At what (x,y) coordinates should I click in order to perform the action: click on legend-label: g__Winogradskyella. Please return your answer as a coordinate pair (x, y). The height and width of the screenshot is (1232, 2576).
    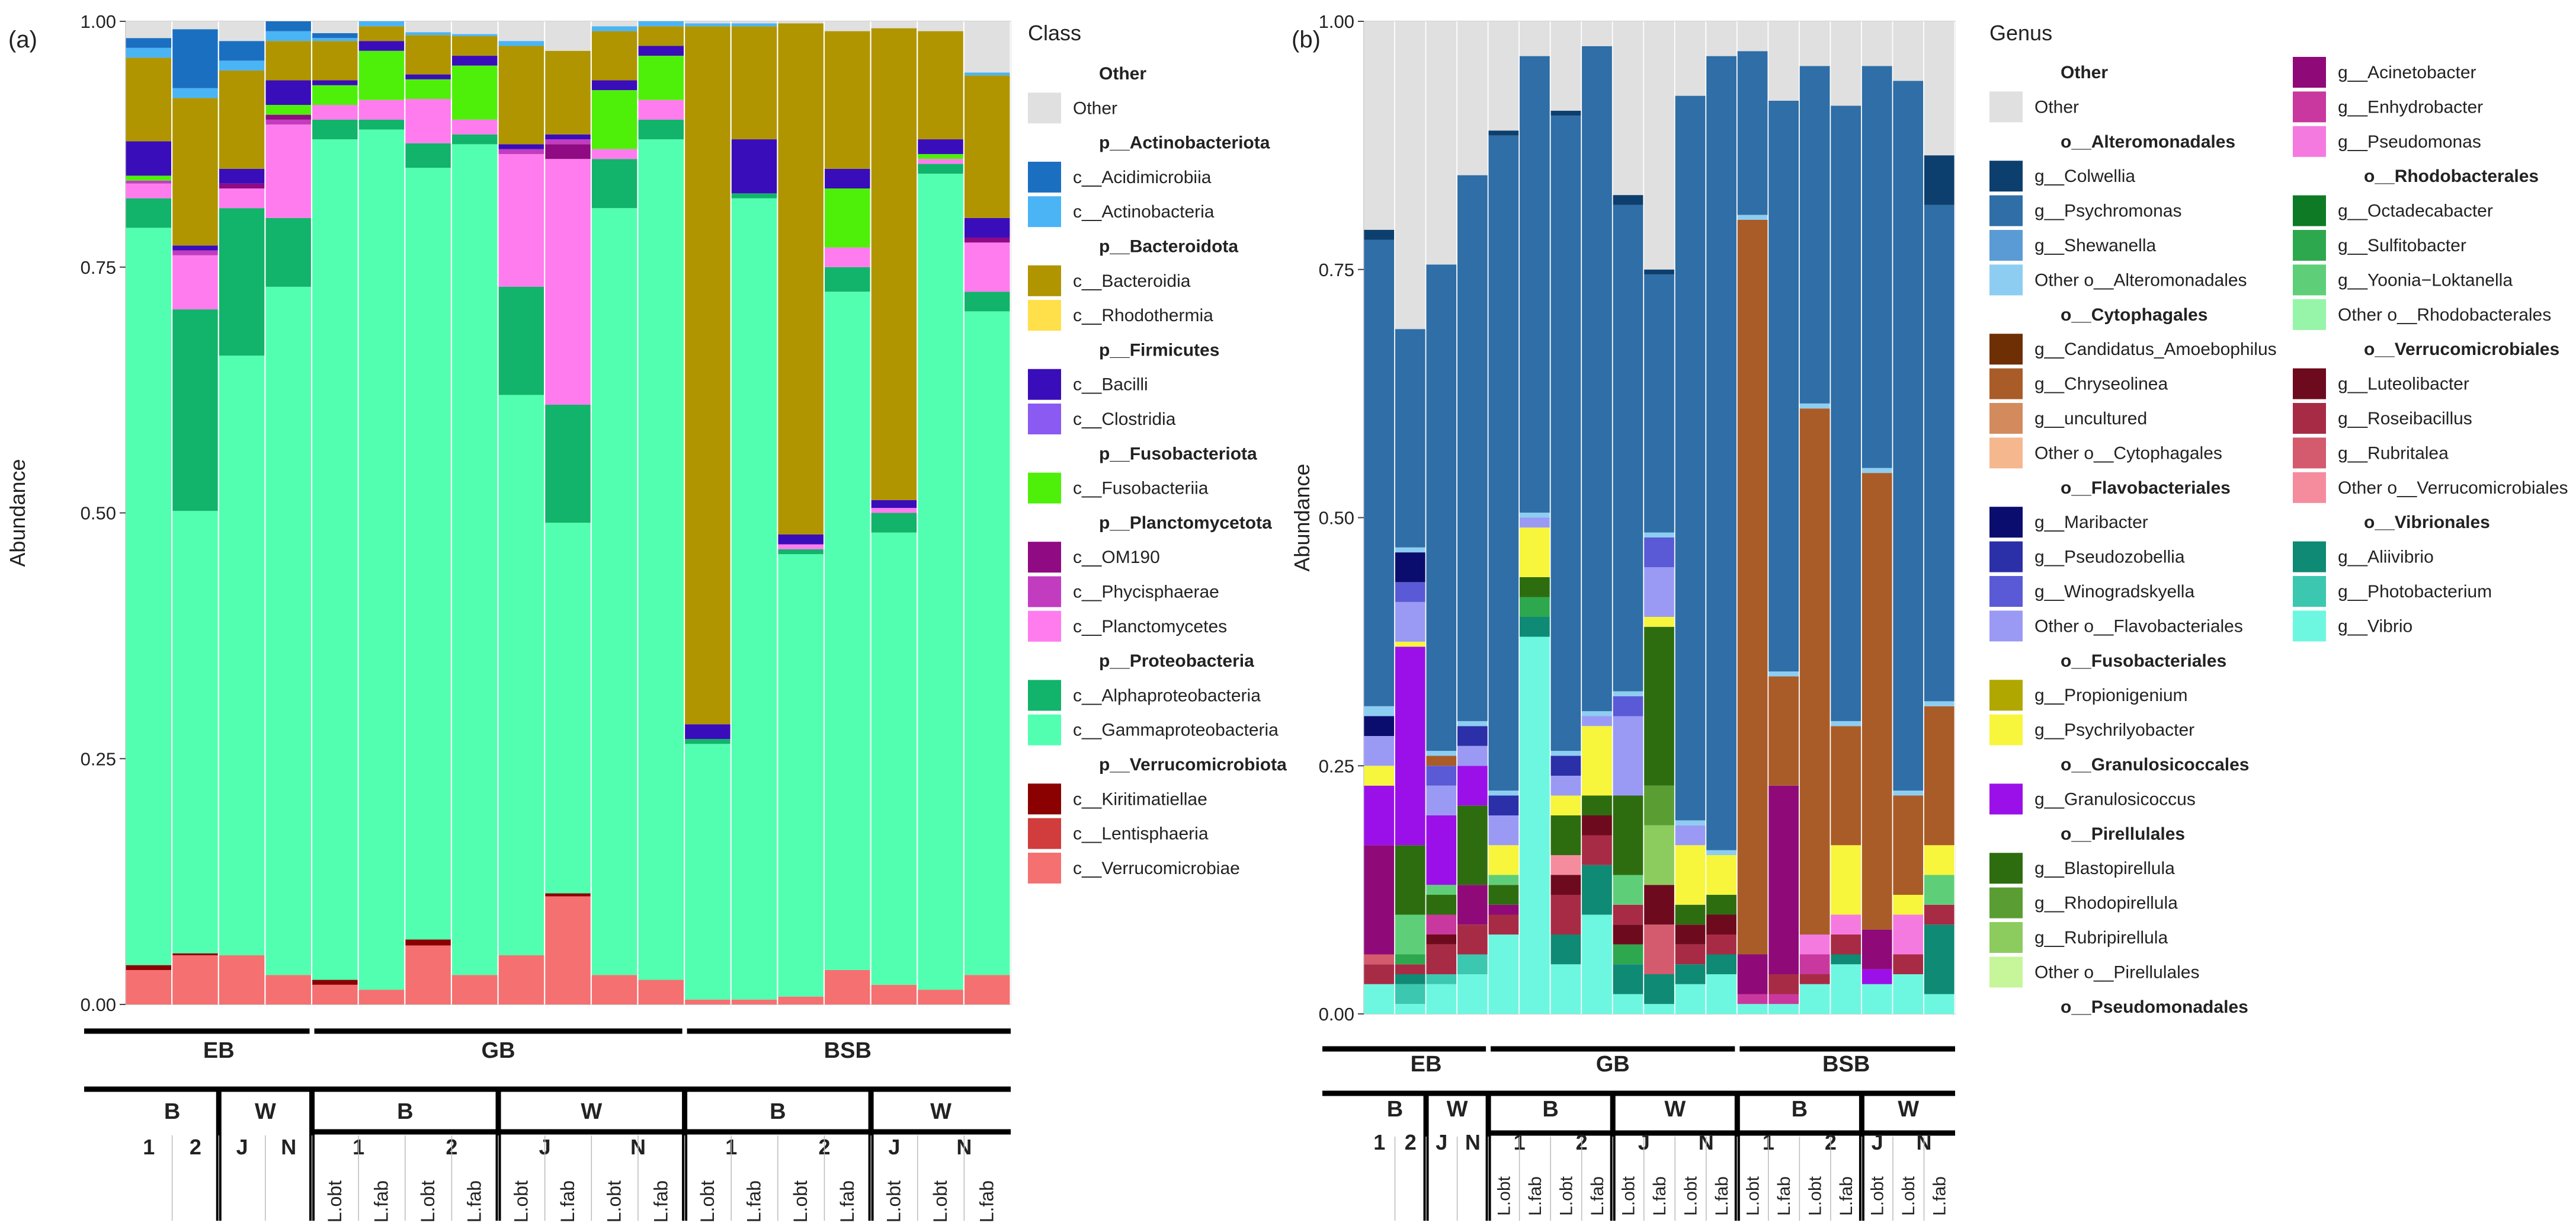
    Looking at the image, I should click on (2114, 591).